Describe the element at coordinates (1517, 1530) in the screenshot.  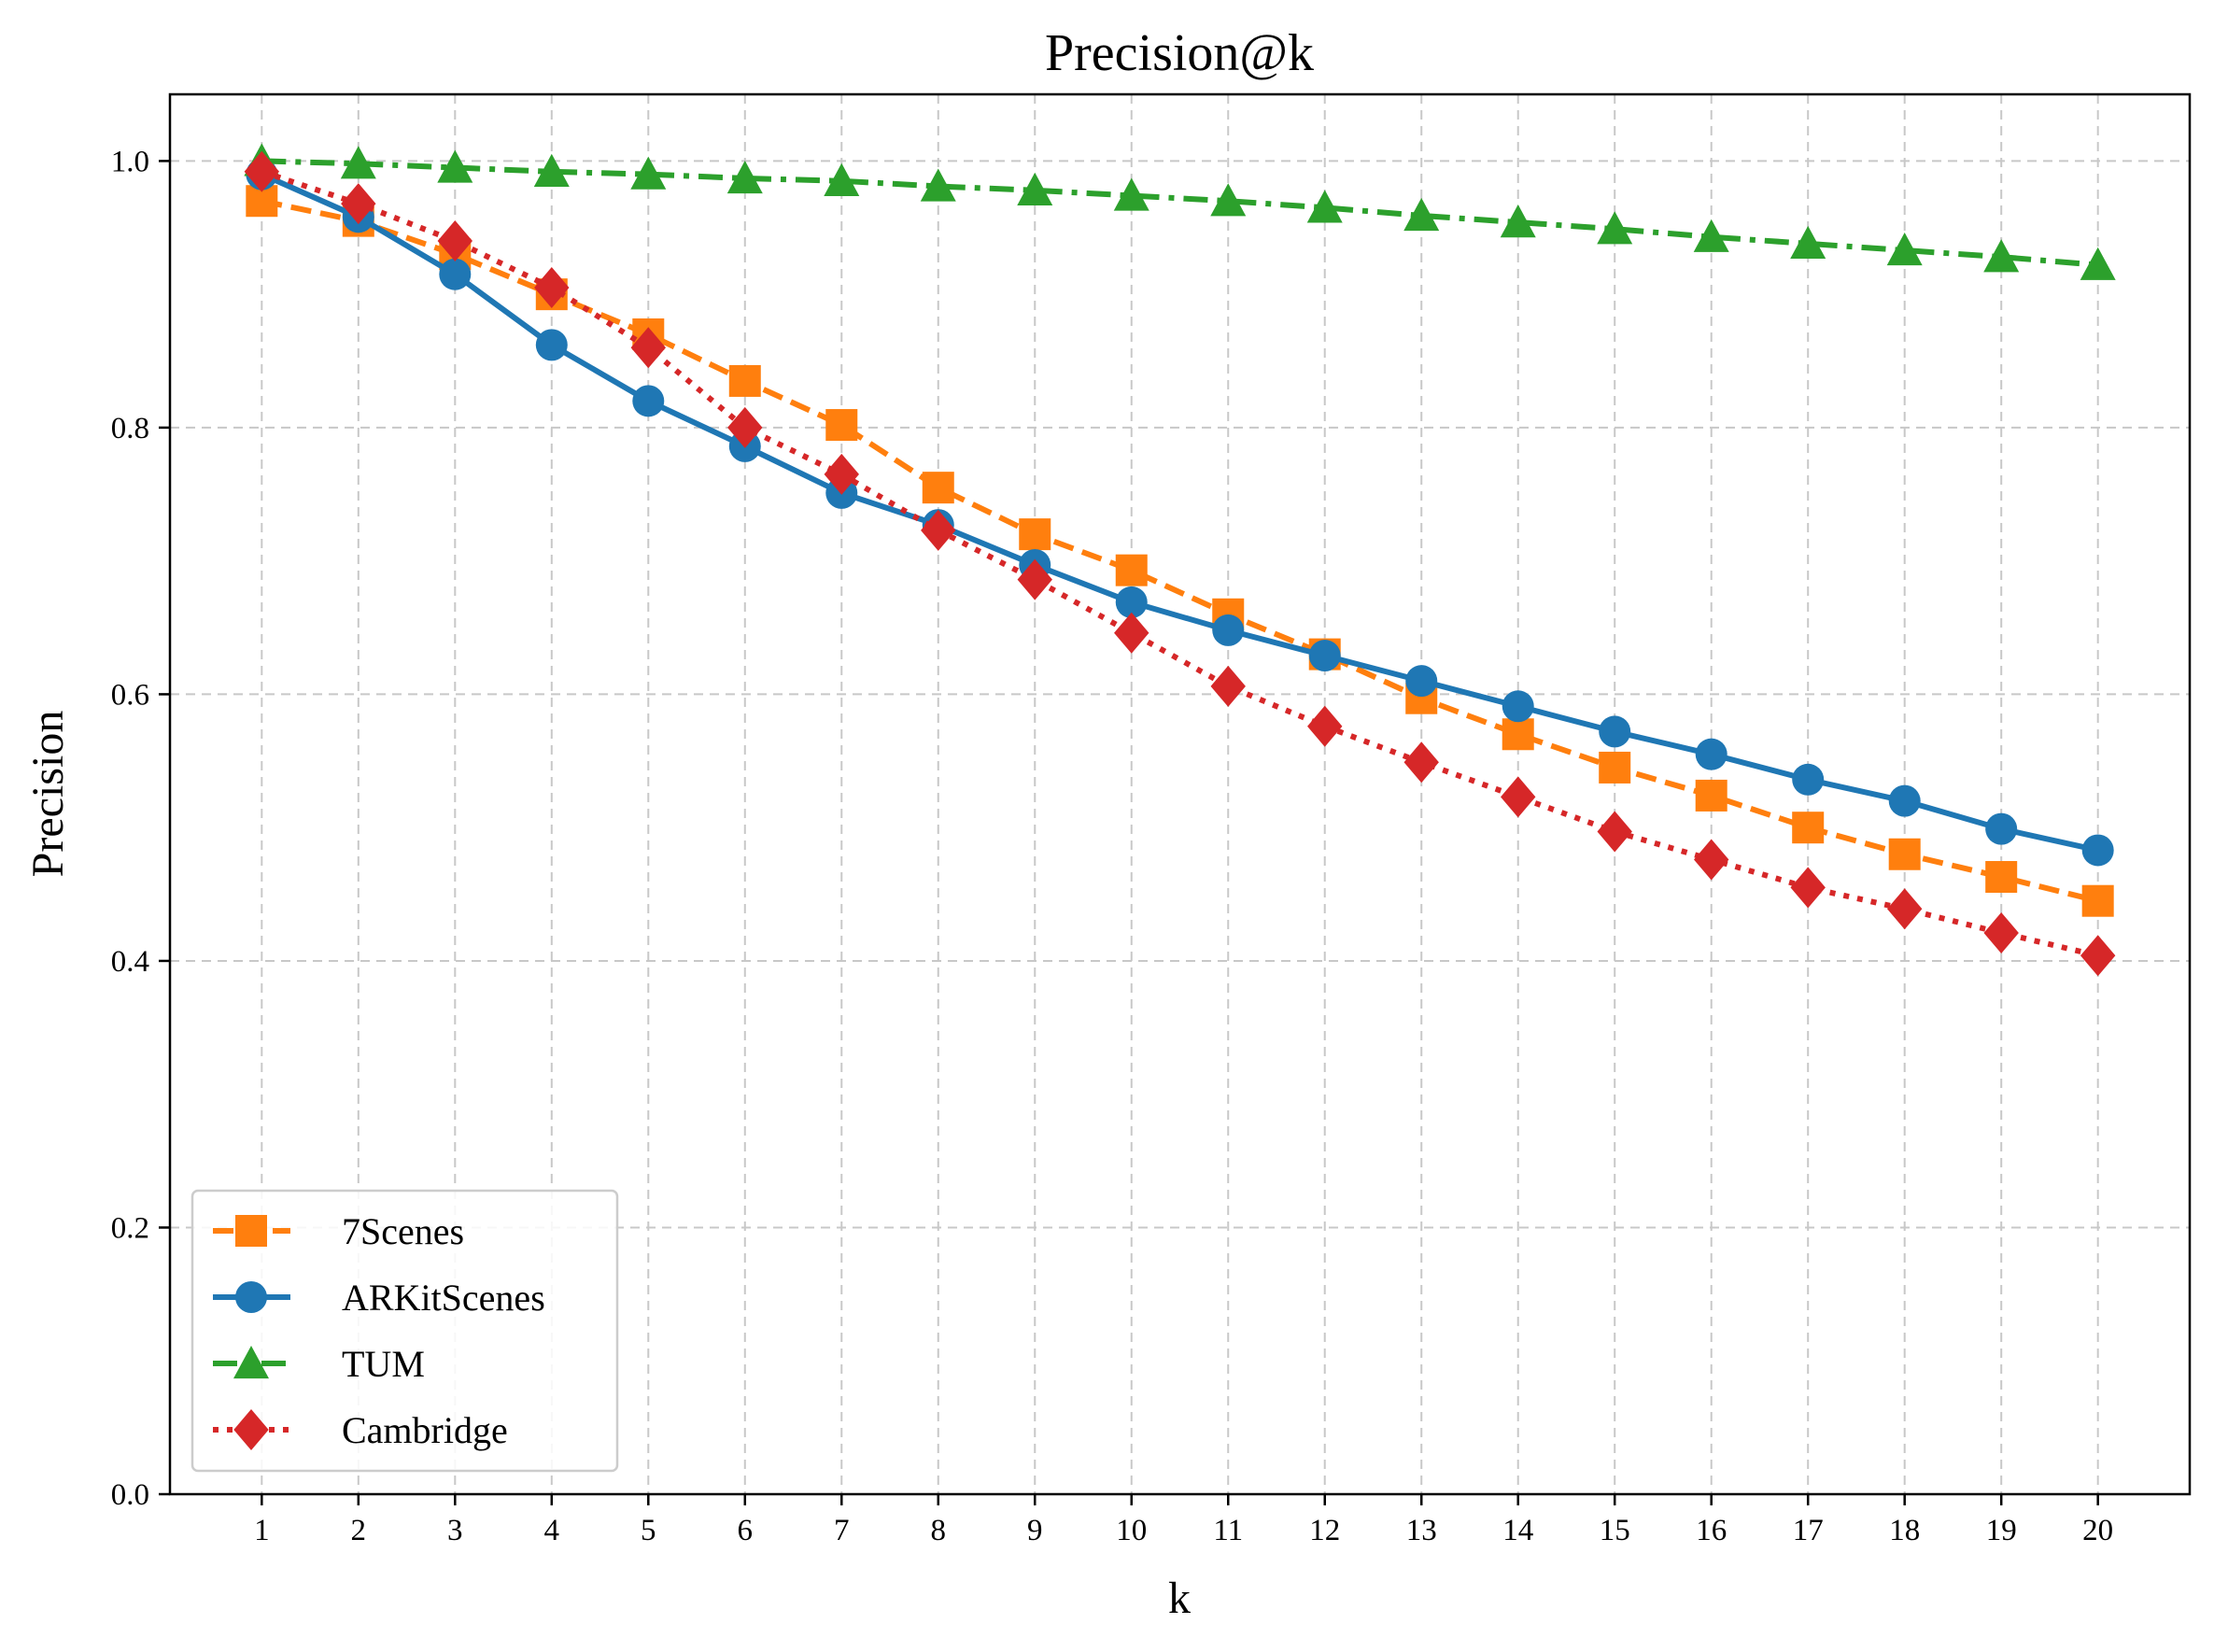
I see `x-tick-label: 14` at that location.